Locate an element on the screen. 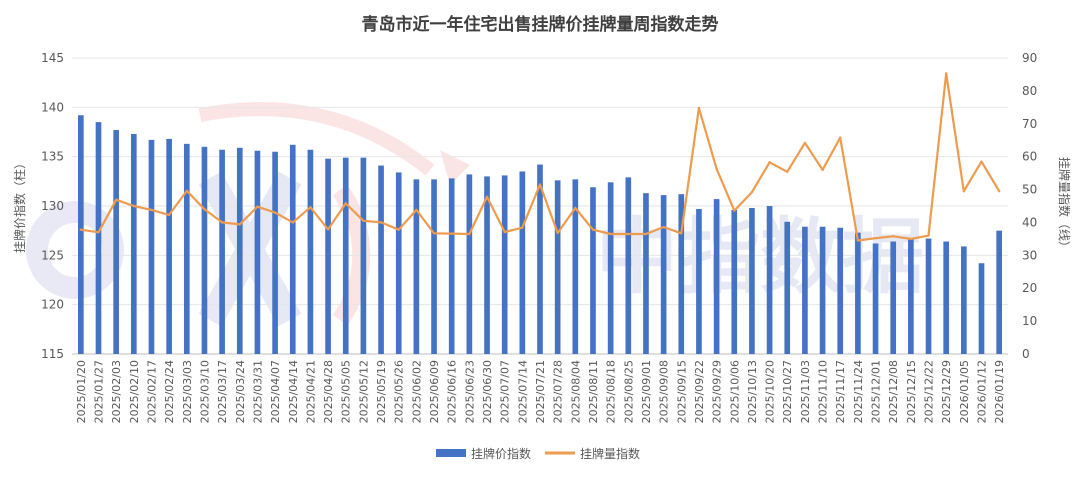  right-tick-label: 0 is located at coordinates (1026, 354).